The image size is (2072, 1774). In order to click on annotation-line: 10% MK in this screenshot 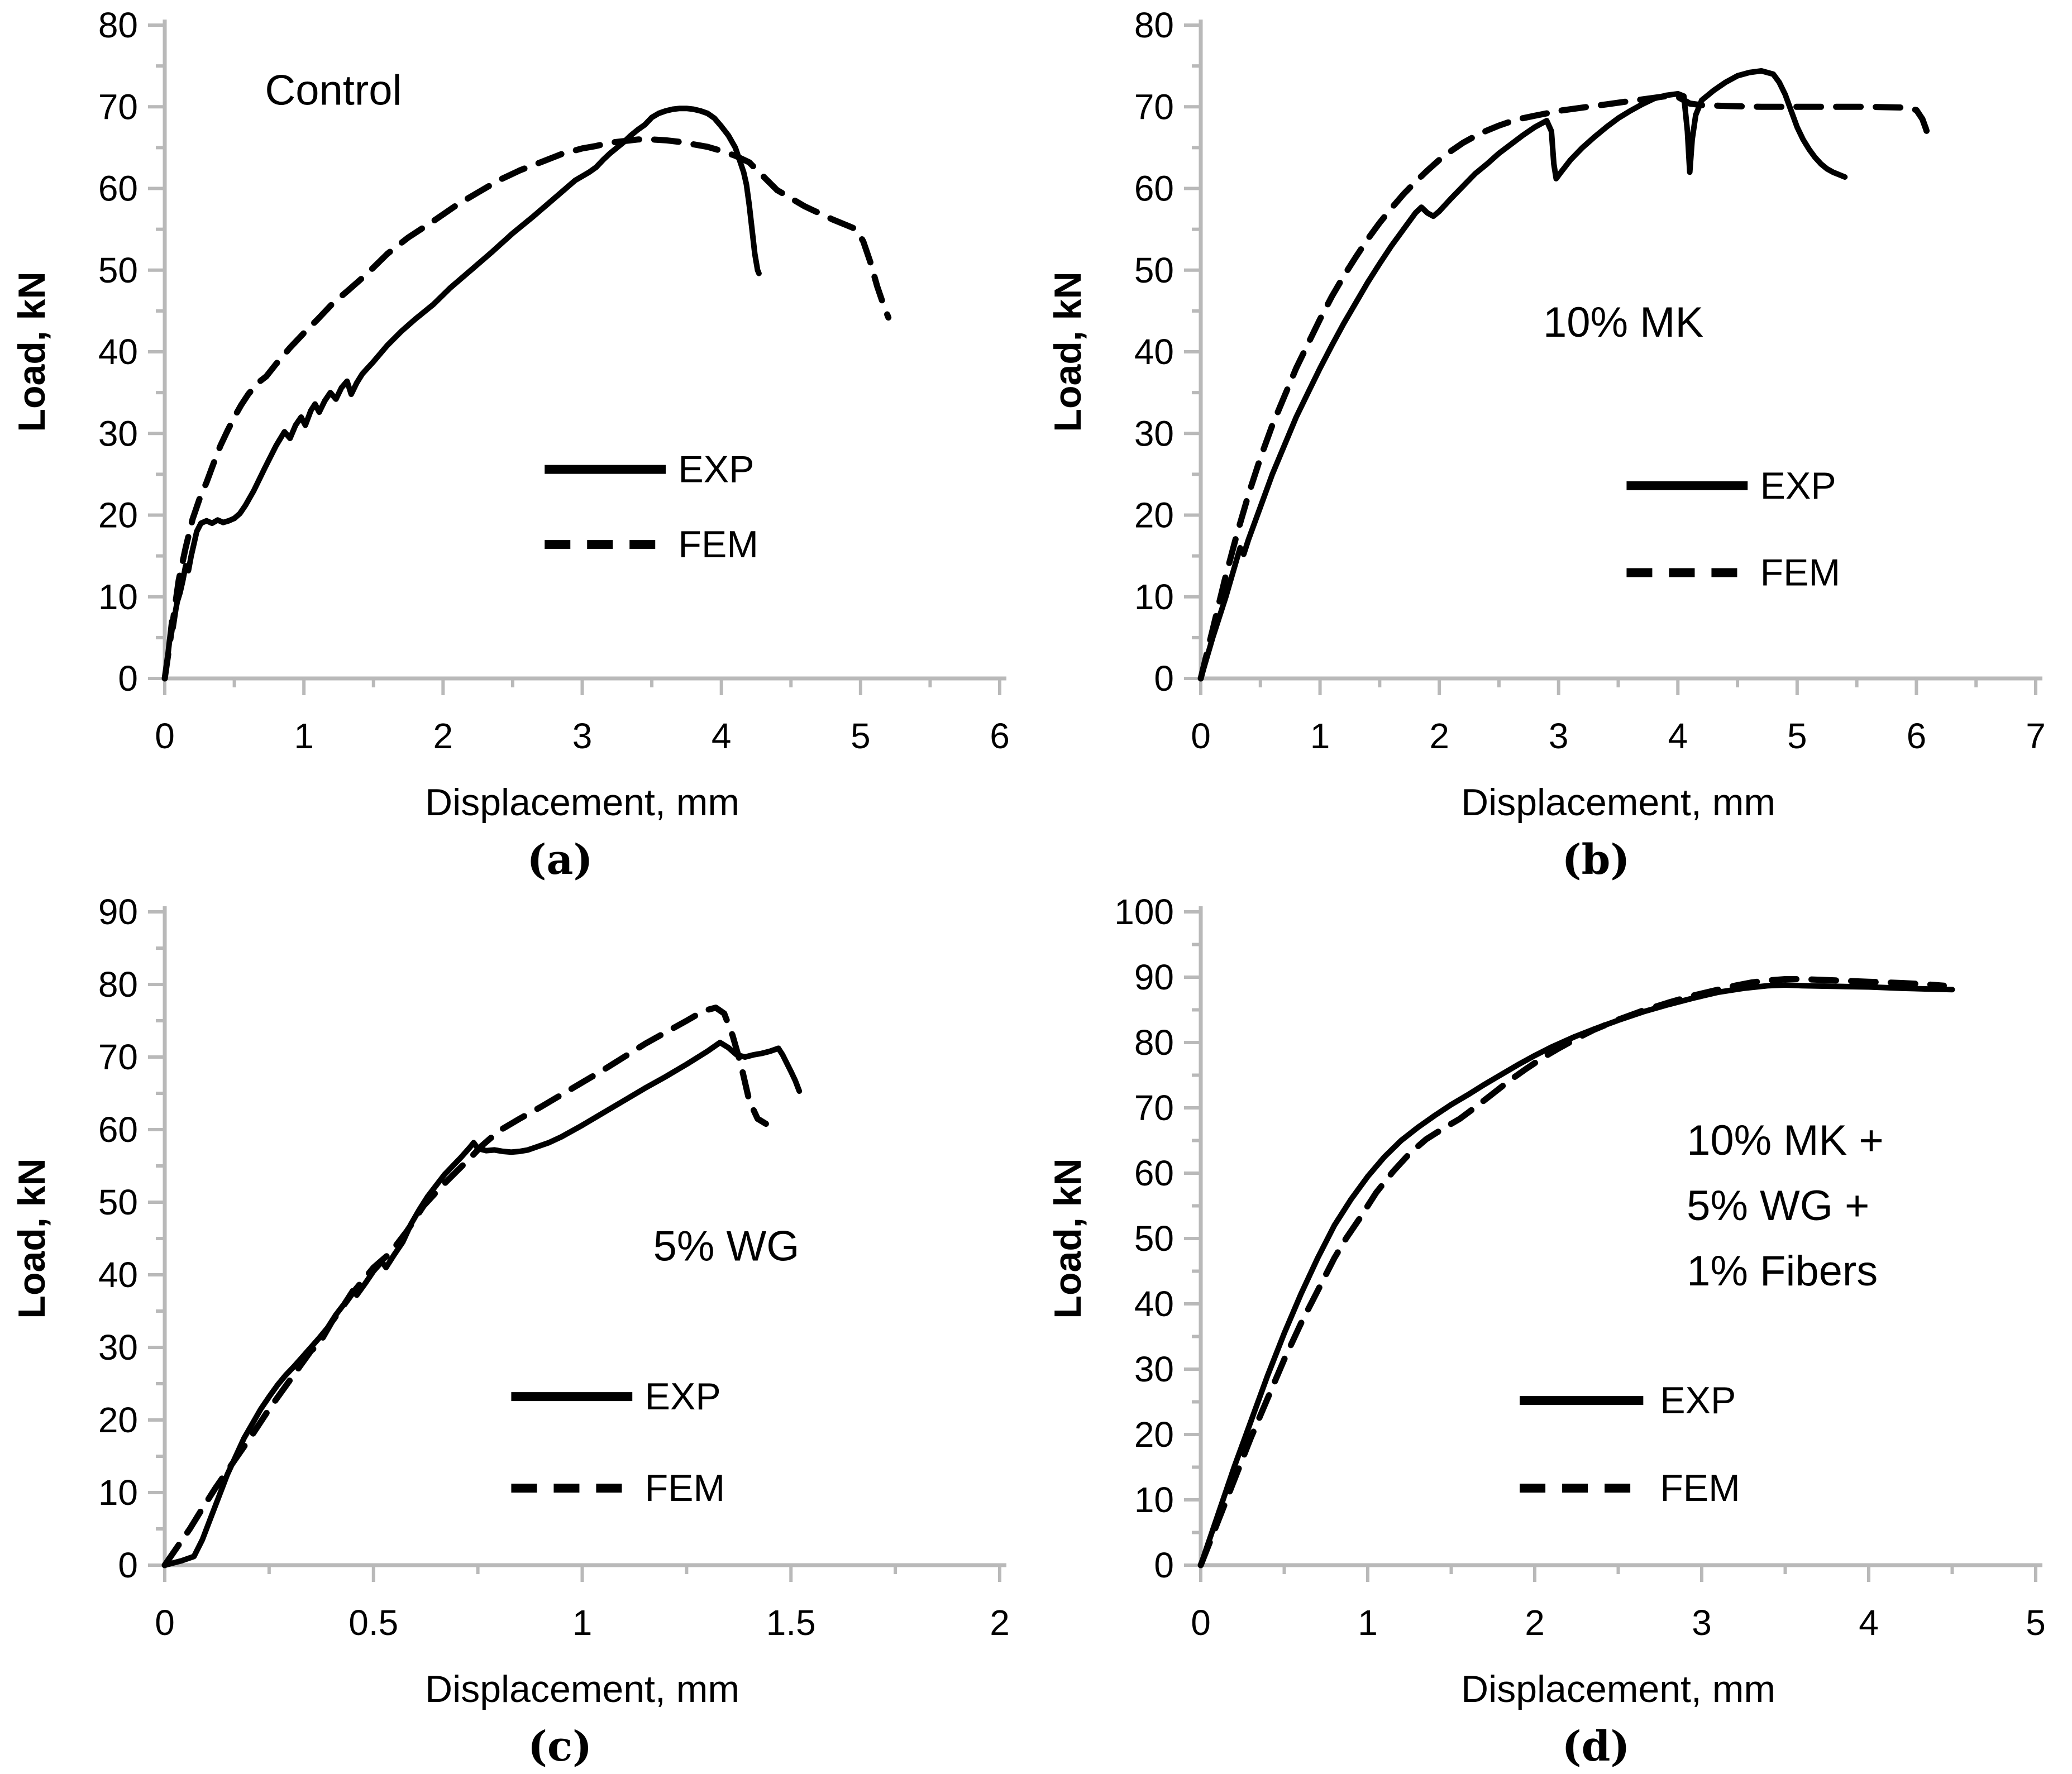, I will do `click(1623, 322)`.